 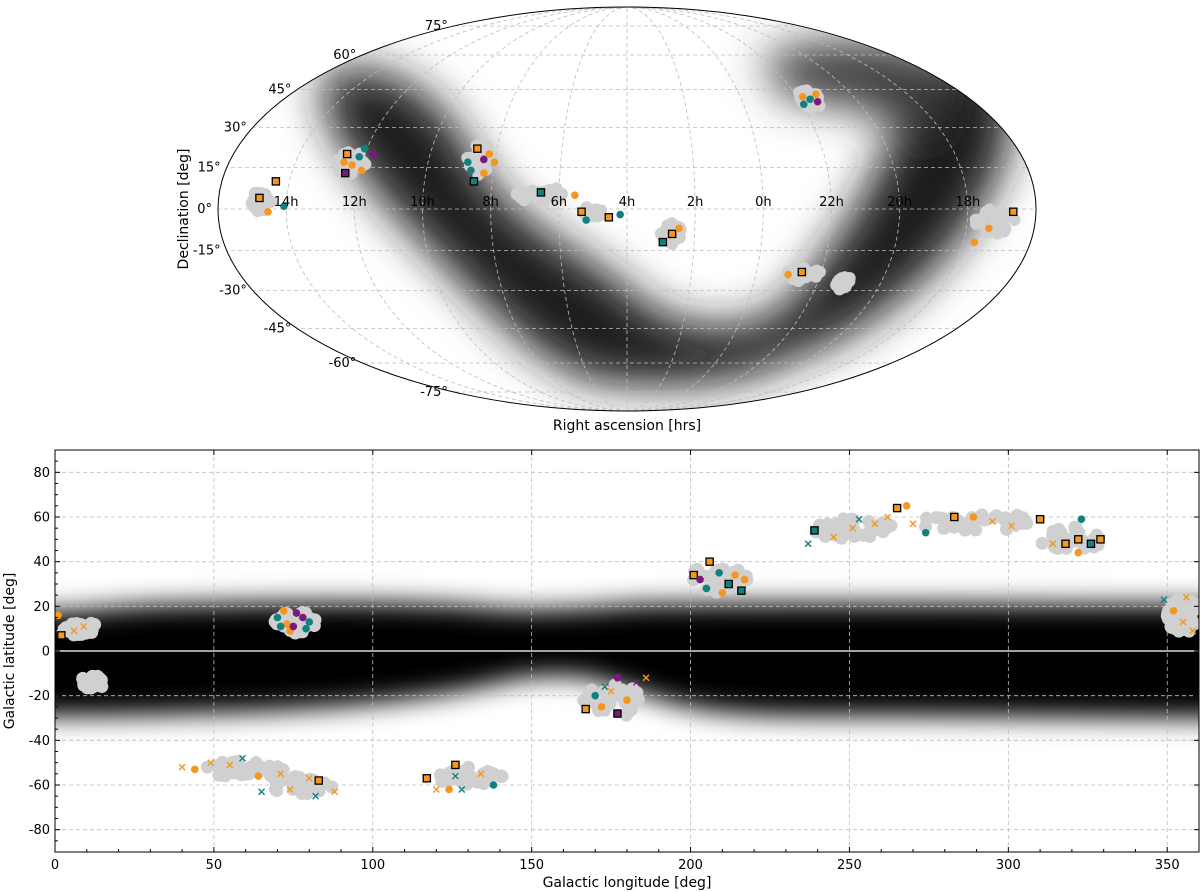 What do you see at coordinates (627, 883) in the screenshot?
I see `galactic-longitude-label: Galactic longitude [deg]` at bounding box center [627, 883].